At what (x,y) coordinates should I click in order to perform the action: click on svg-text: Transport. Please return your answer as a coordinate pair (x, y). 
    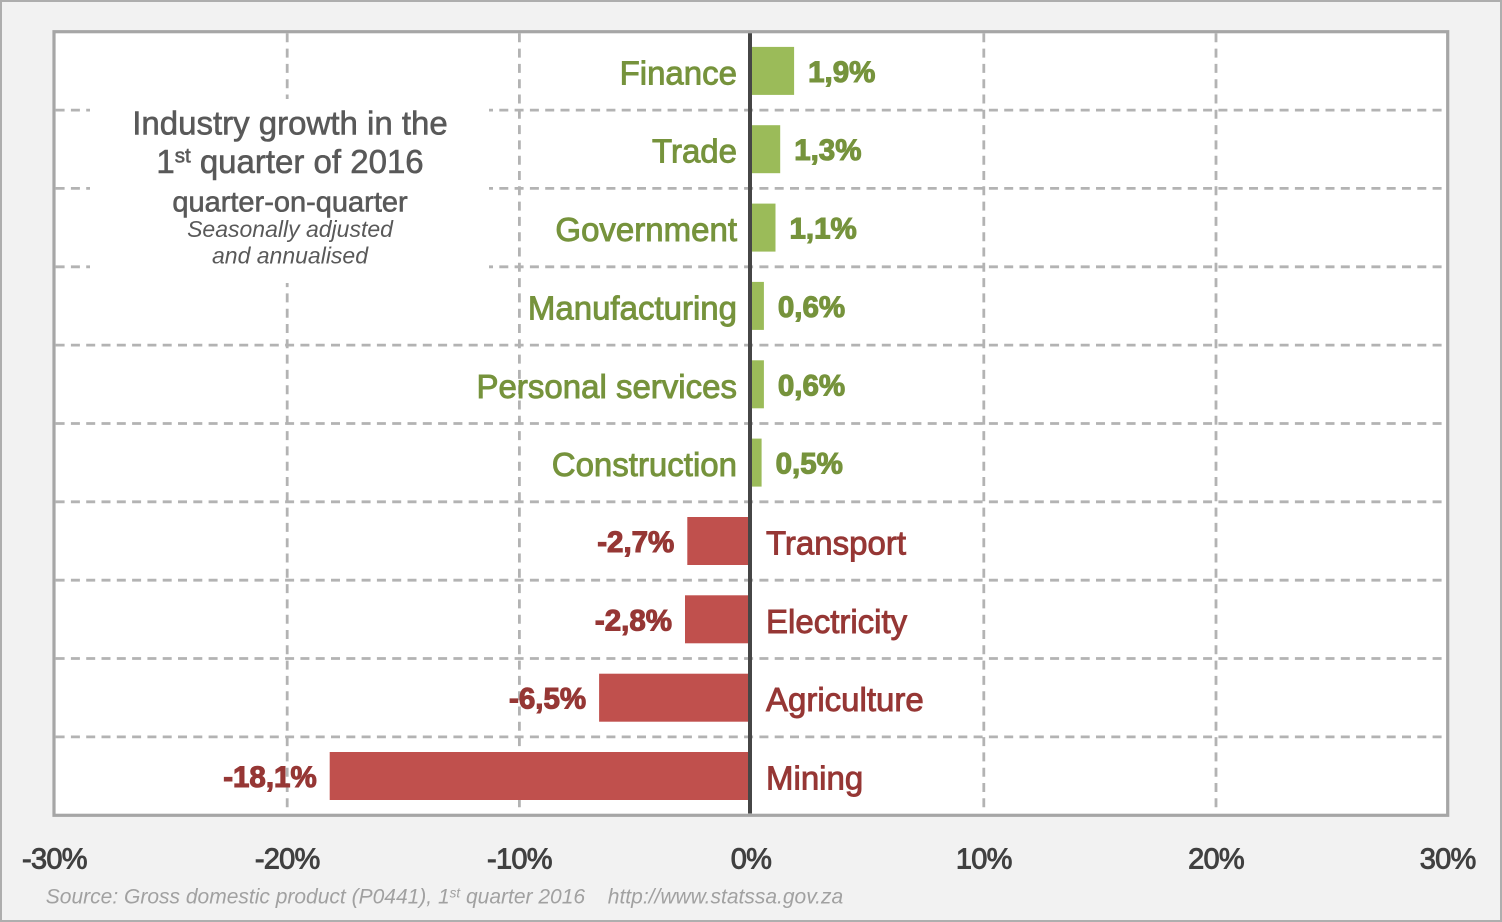
    Looking at the image, I should click on (836, 543).